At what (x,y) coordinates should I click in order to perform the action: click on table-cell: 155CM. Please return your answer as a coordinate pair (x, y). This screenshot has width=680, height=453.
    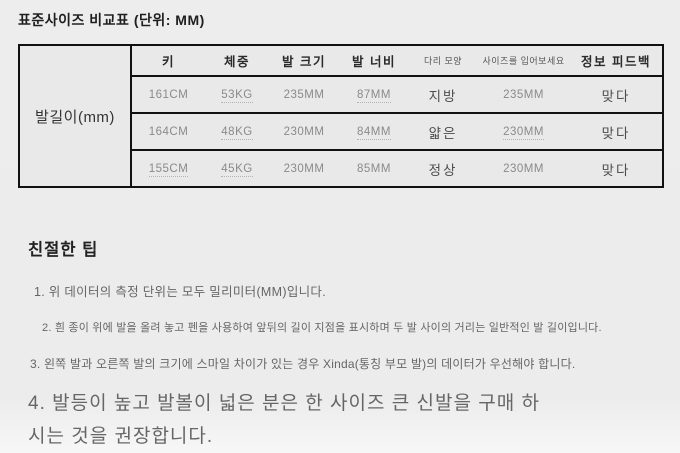
    Looking at the image, I should click on (168, 168).